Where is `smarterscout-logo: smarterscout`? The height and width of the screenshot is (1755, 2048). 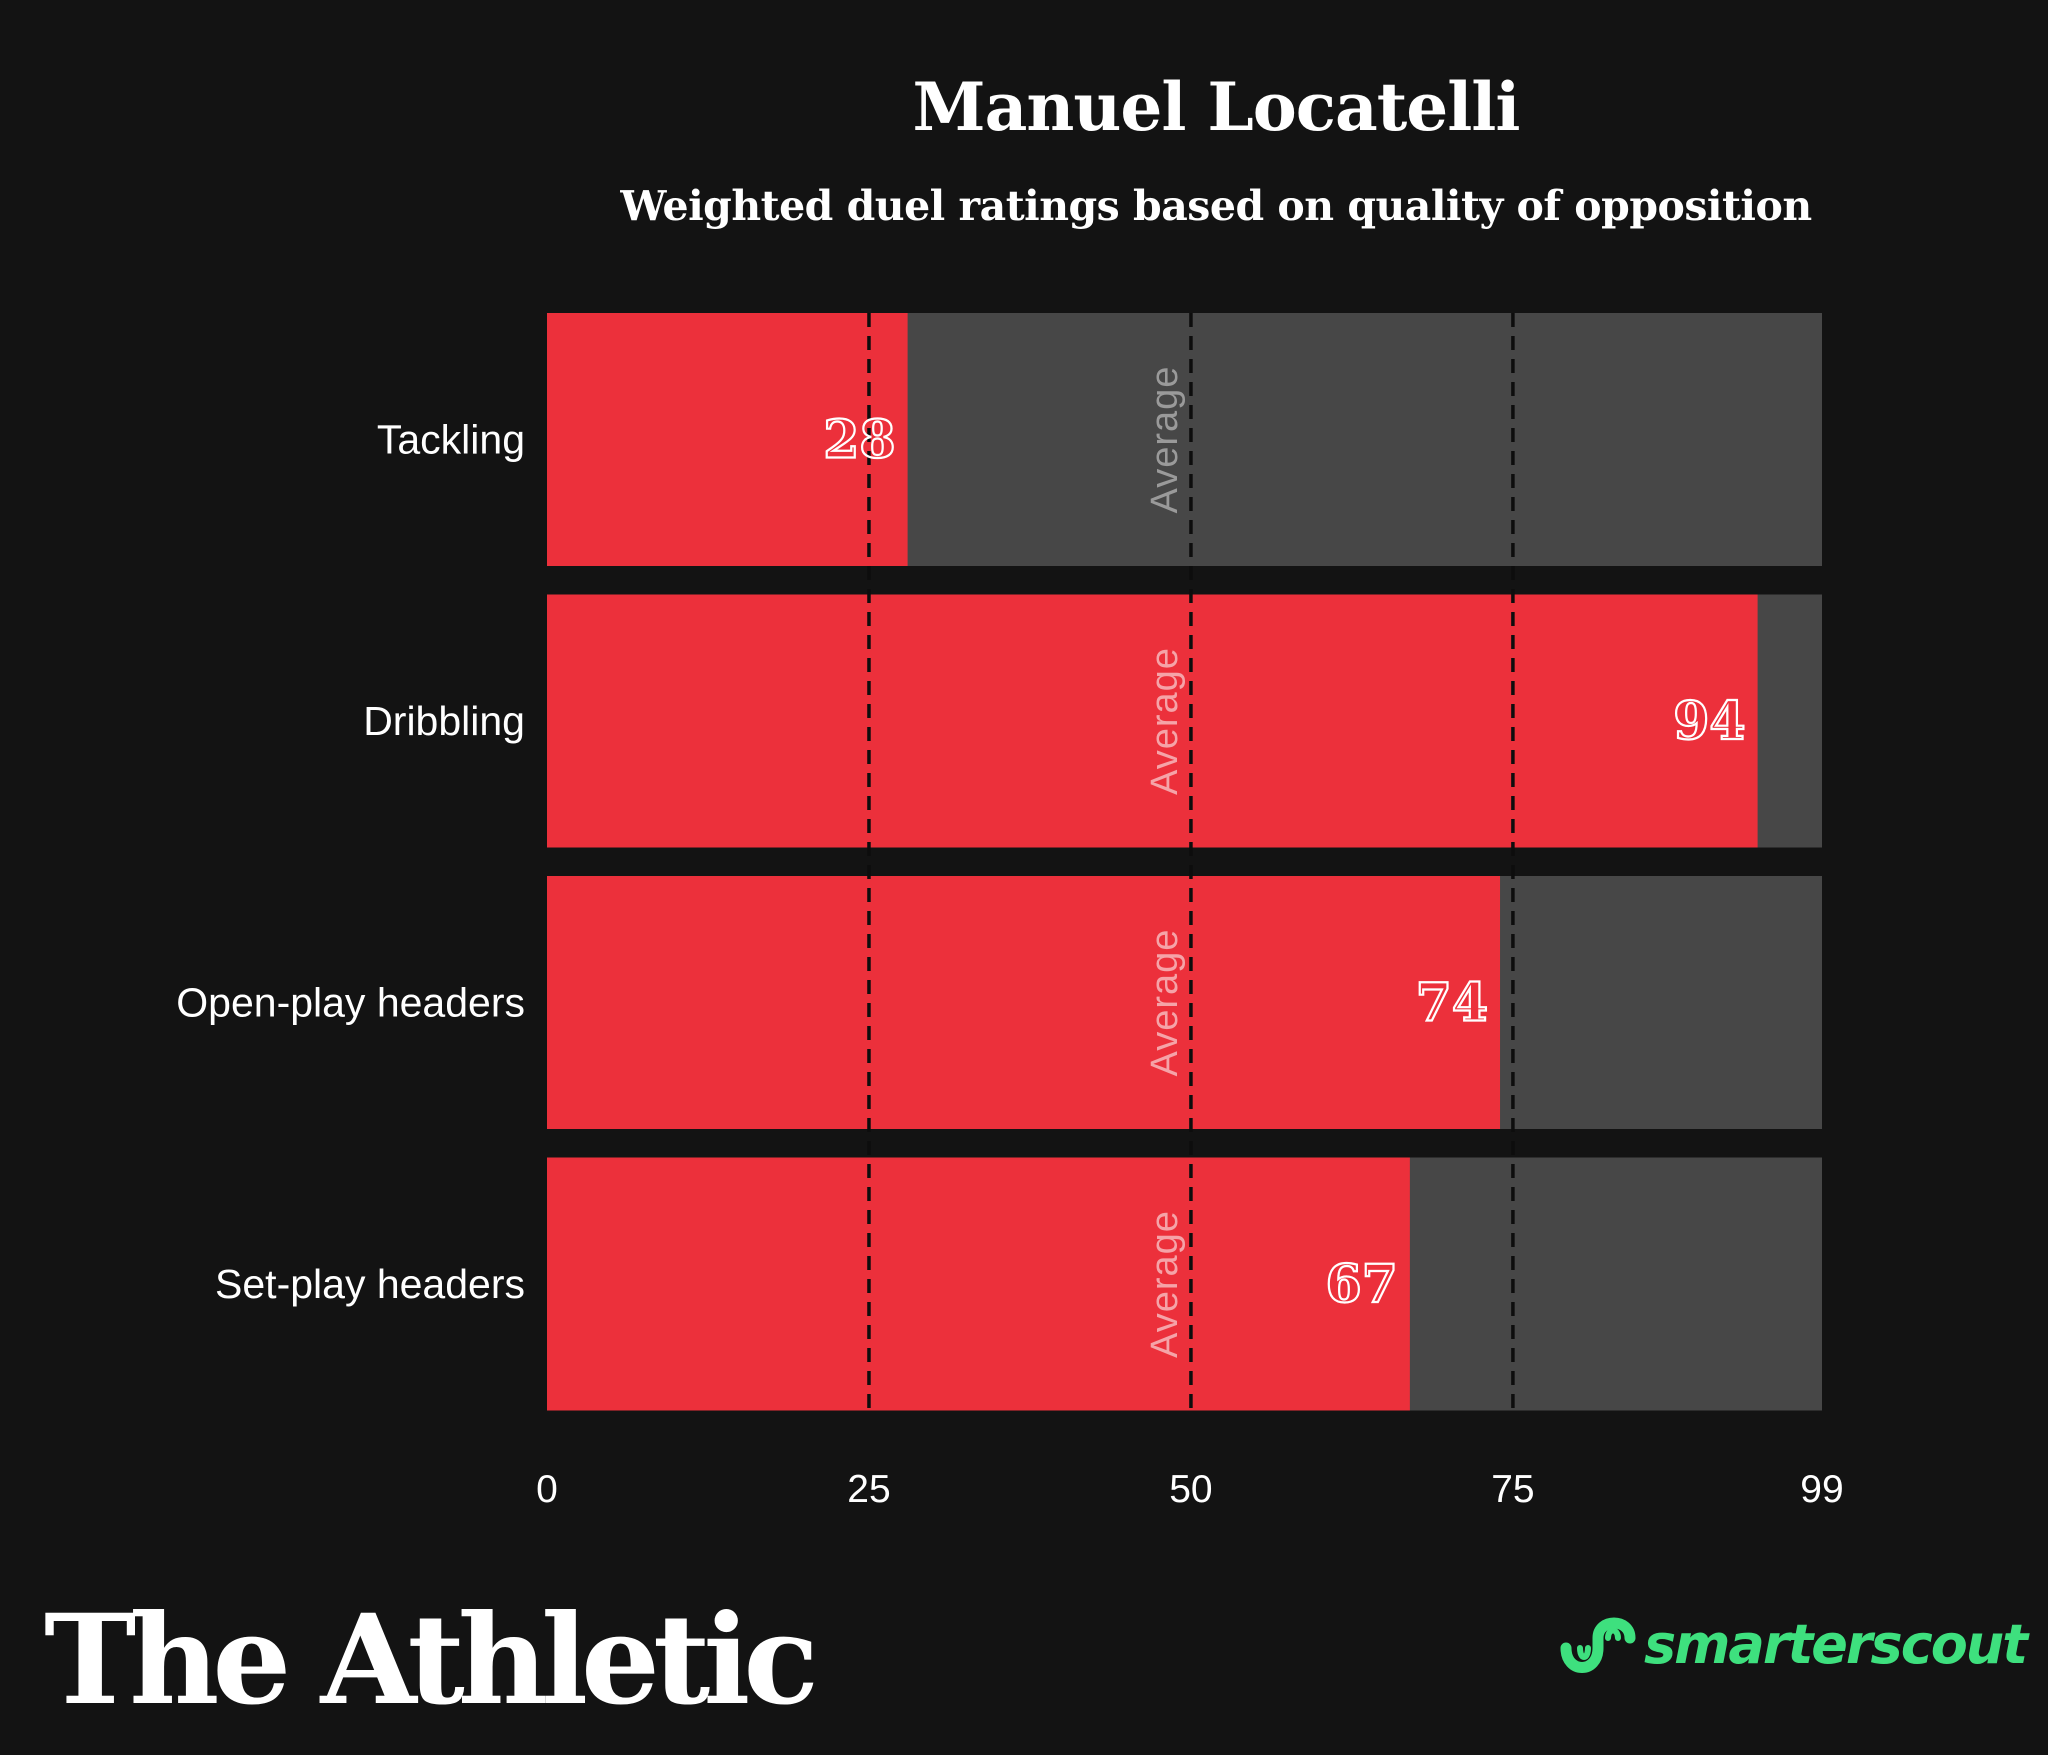 smarterscout-logo: smarterscout is located at coordinates (1793, 1644).